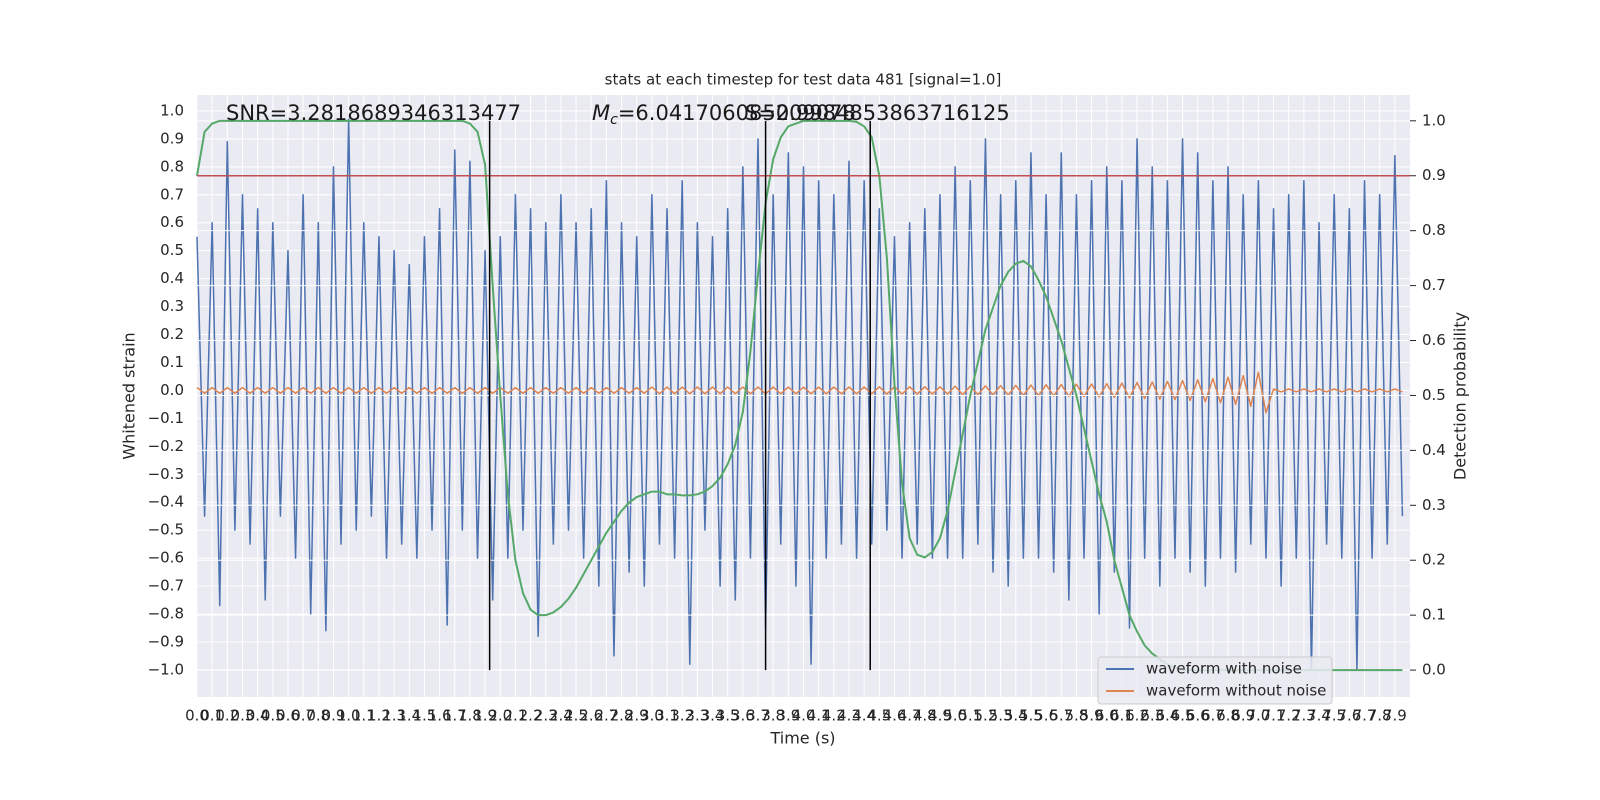 The image size is (1600, 800). Describe the element at coordinates (166, 613) in the screenshot. I see `y-tick-label: −0.8` at that location.